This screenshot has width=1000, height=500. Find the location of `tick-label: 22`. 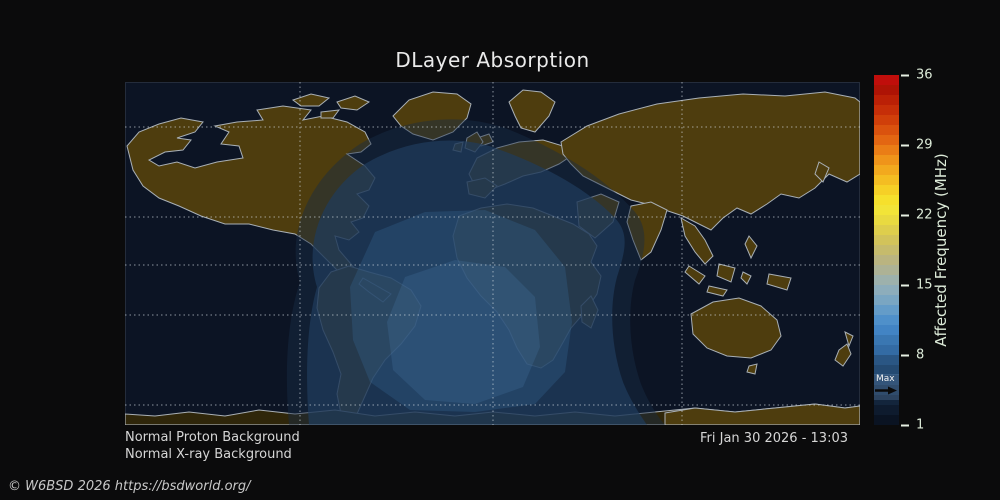

tick-label: 22 is located at coordinates (924, 215).